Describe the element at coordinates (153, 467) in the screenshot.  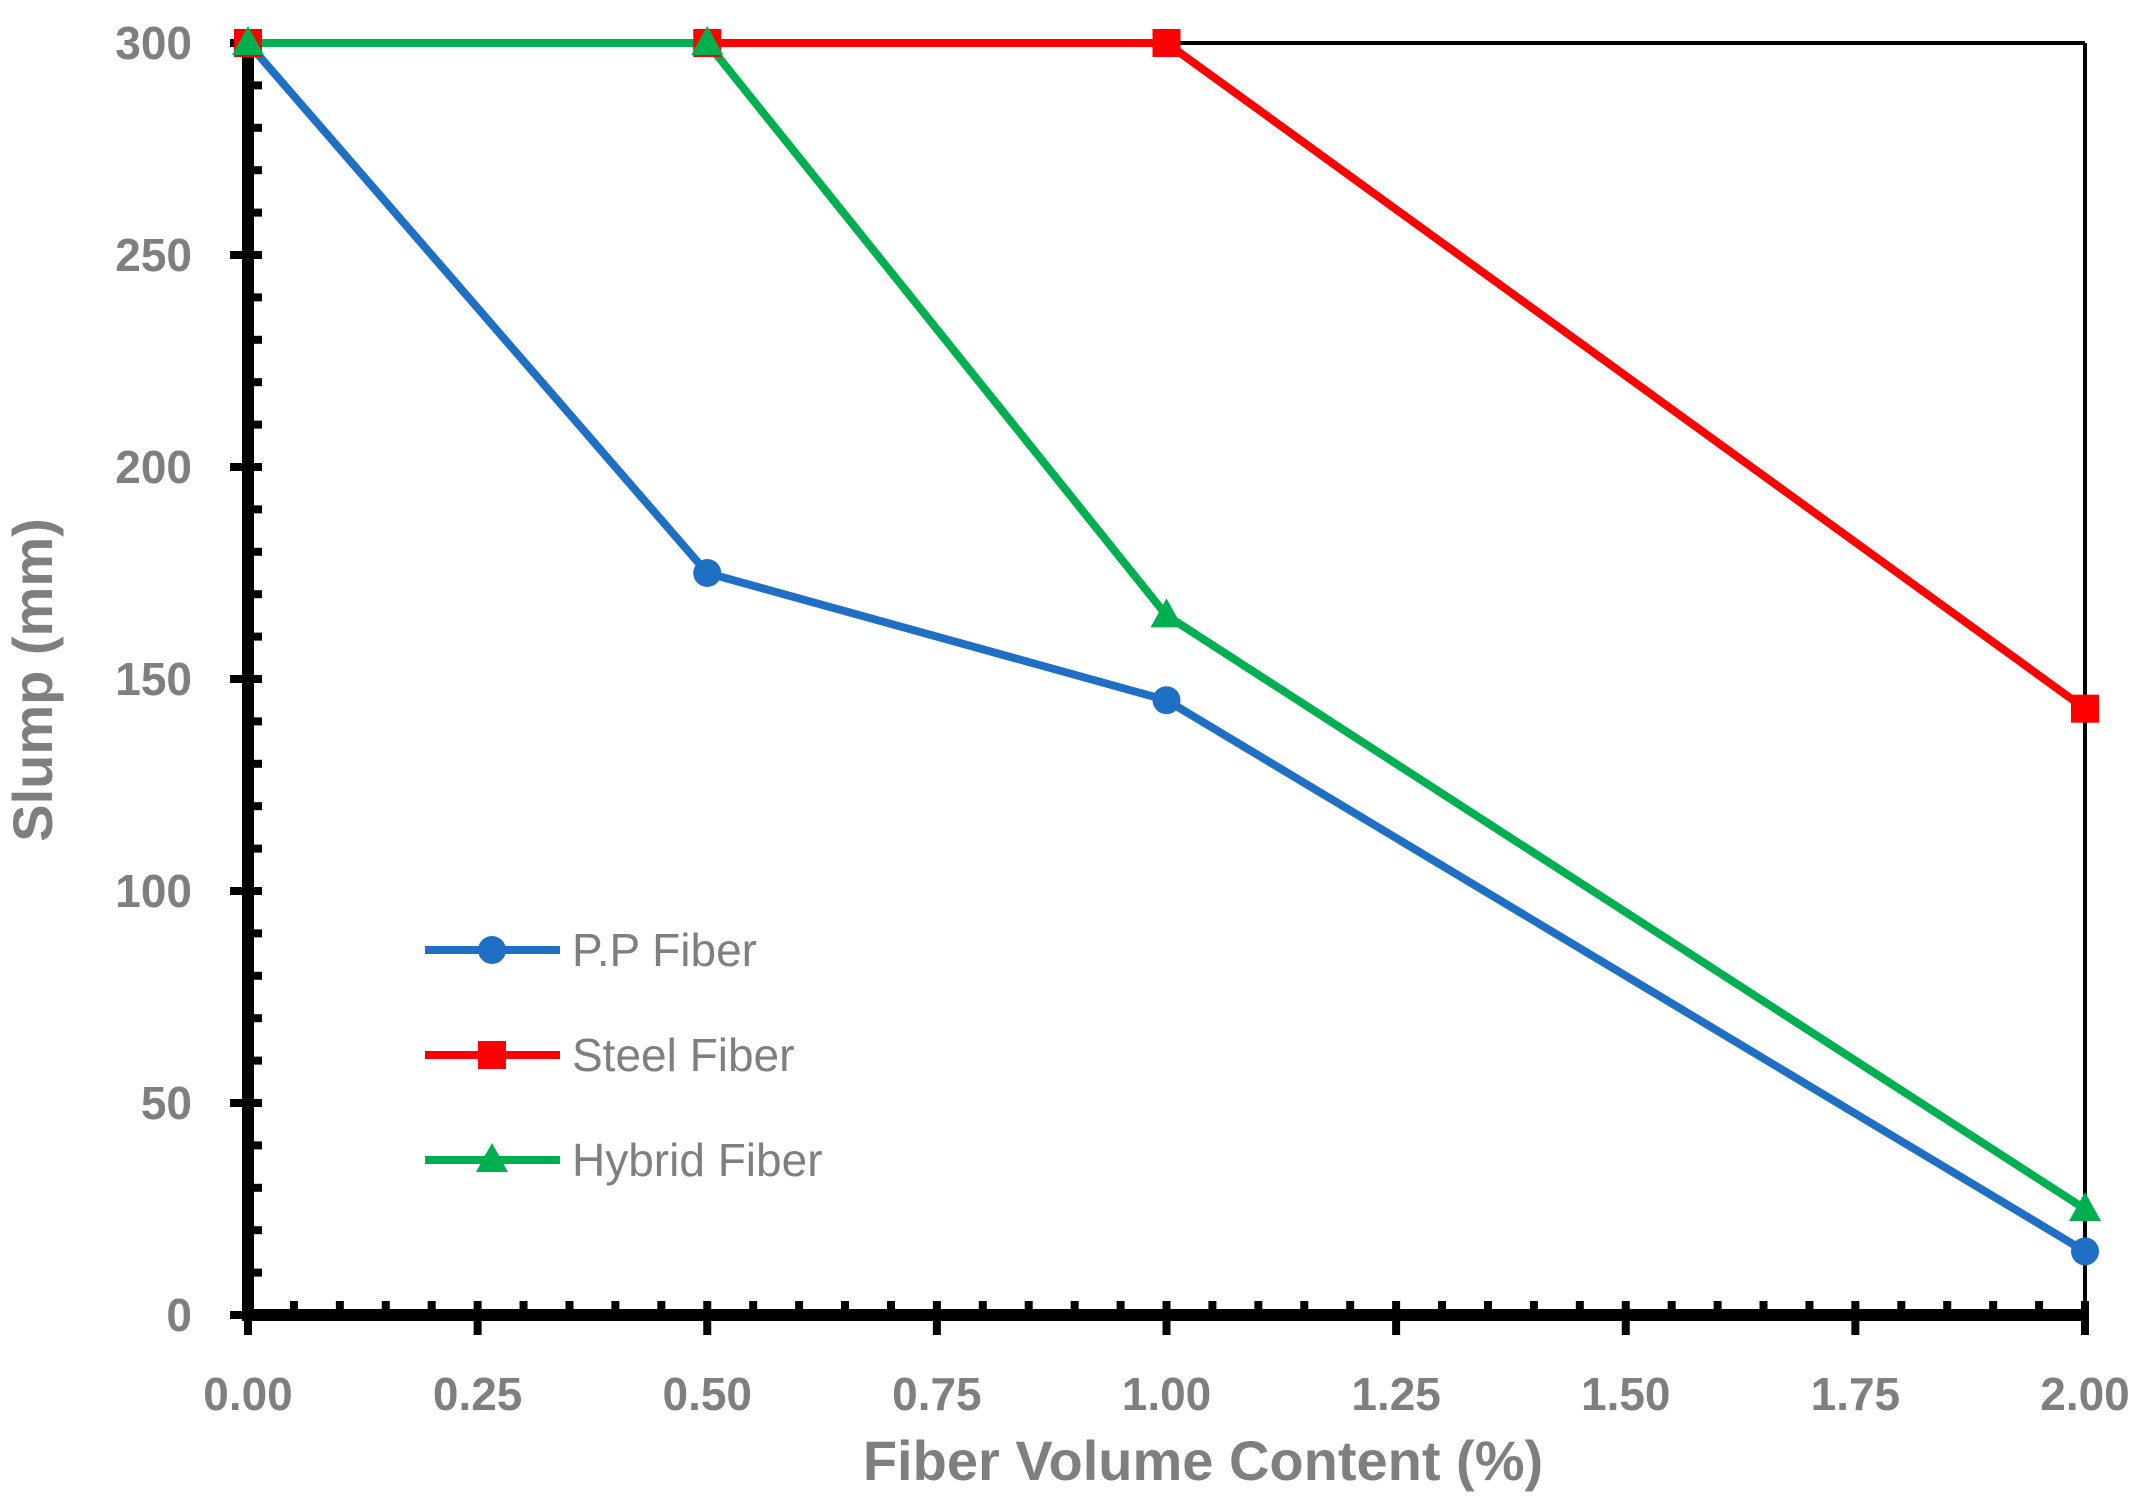
I see `y-tick-label: 200` at that location.